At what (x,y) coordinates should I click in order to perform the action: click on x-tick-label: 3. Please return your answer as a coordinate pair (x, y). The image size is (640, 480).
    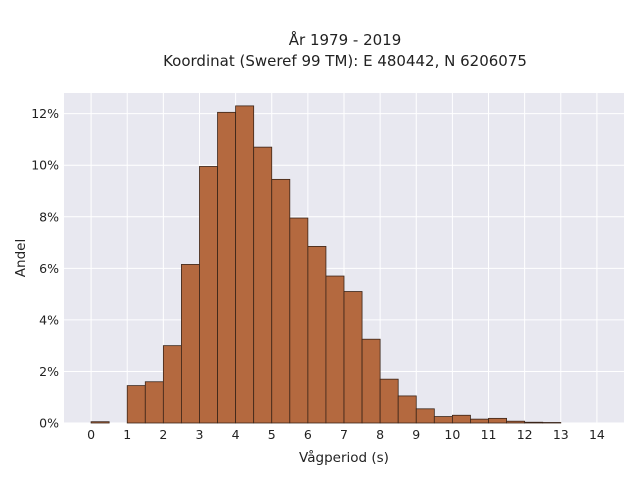
    Looking at the image, I should click on (200, 434).